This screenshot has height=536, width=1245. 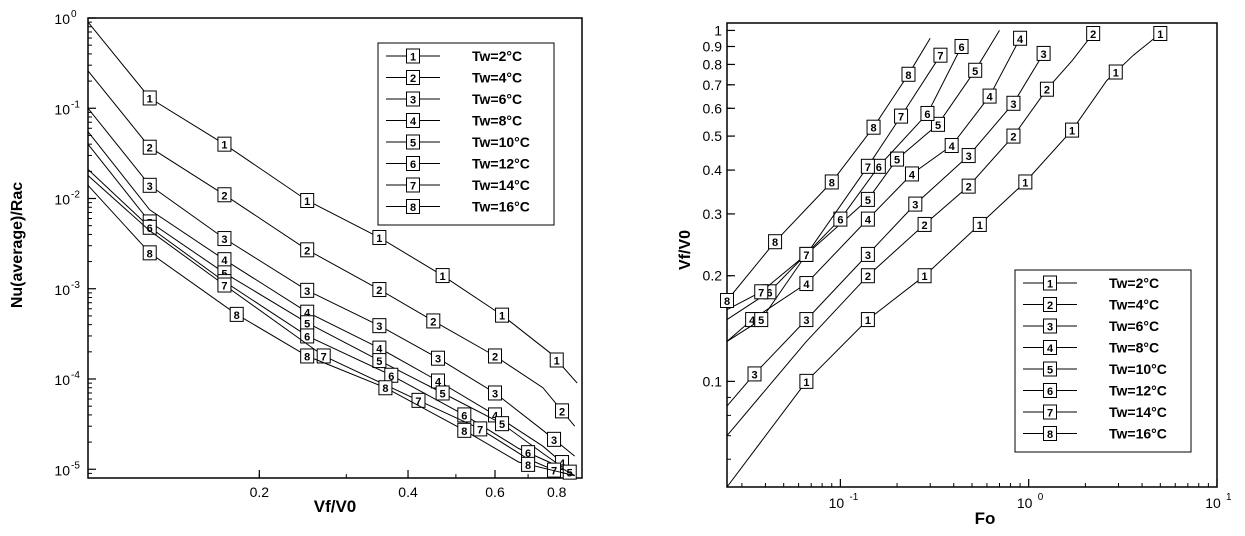 I want to click on left-legend-marker-8-box, so click(x=413, y=206).